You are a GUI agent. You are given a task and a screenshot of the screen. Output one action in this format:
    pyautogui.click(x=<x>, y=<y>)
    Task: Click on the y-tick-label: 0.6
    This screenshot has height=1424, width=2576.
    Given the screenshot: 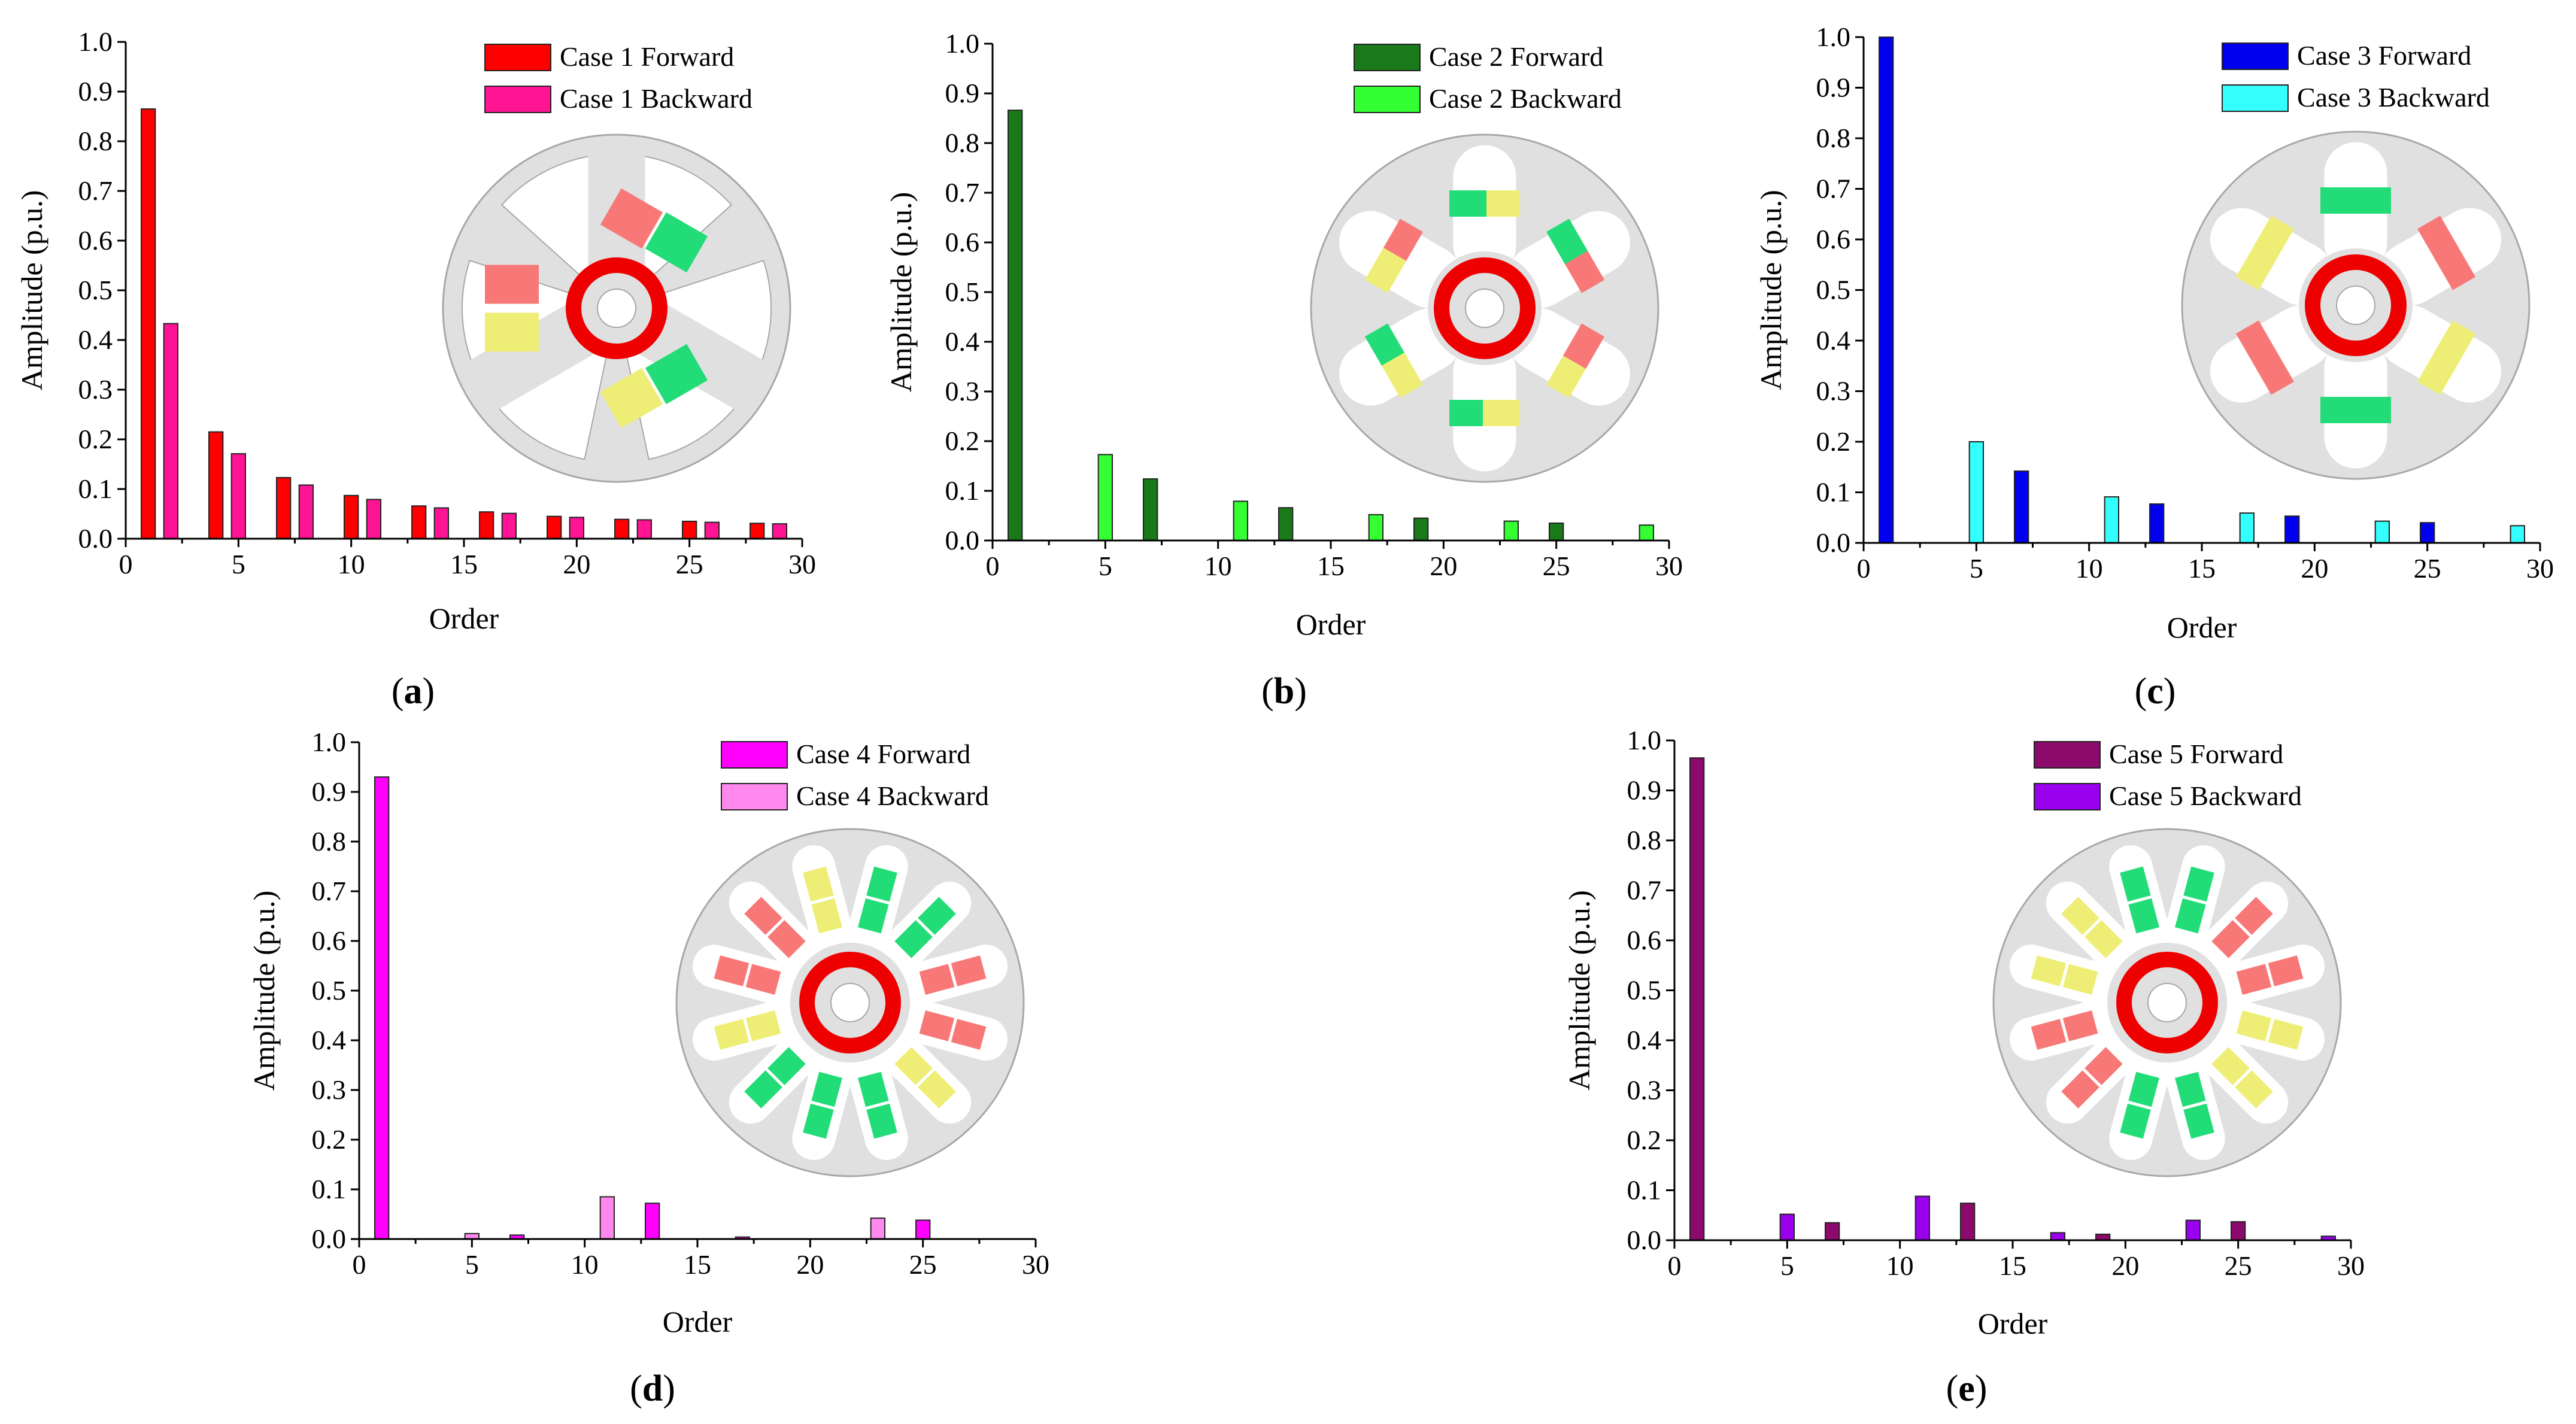 What is the action you would take?
    pyautogui.click(x=1833, y=239)
    